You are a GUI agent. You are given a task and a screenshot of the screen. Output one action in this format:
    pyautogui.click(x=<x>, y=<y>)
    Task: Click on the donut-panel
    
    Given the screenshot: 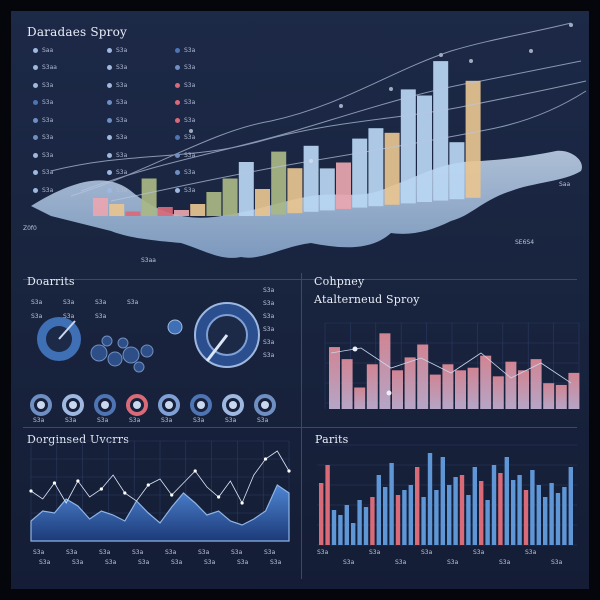 What is the action you would take?
    pyautogui.click(x=153, y=359)
    